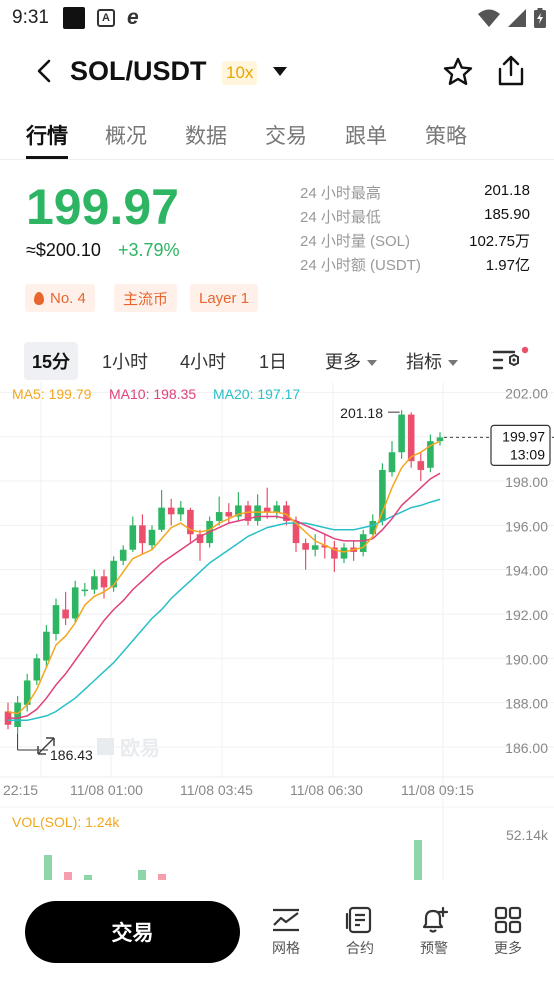  What do you see at coordinates (60, 298) in the screenshot?
I see `rank-chip: No. 4` at bounding box center [60, 298].